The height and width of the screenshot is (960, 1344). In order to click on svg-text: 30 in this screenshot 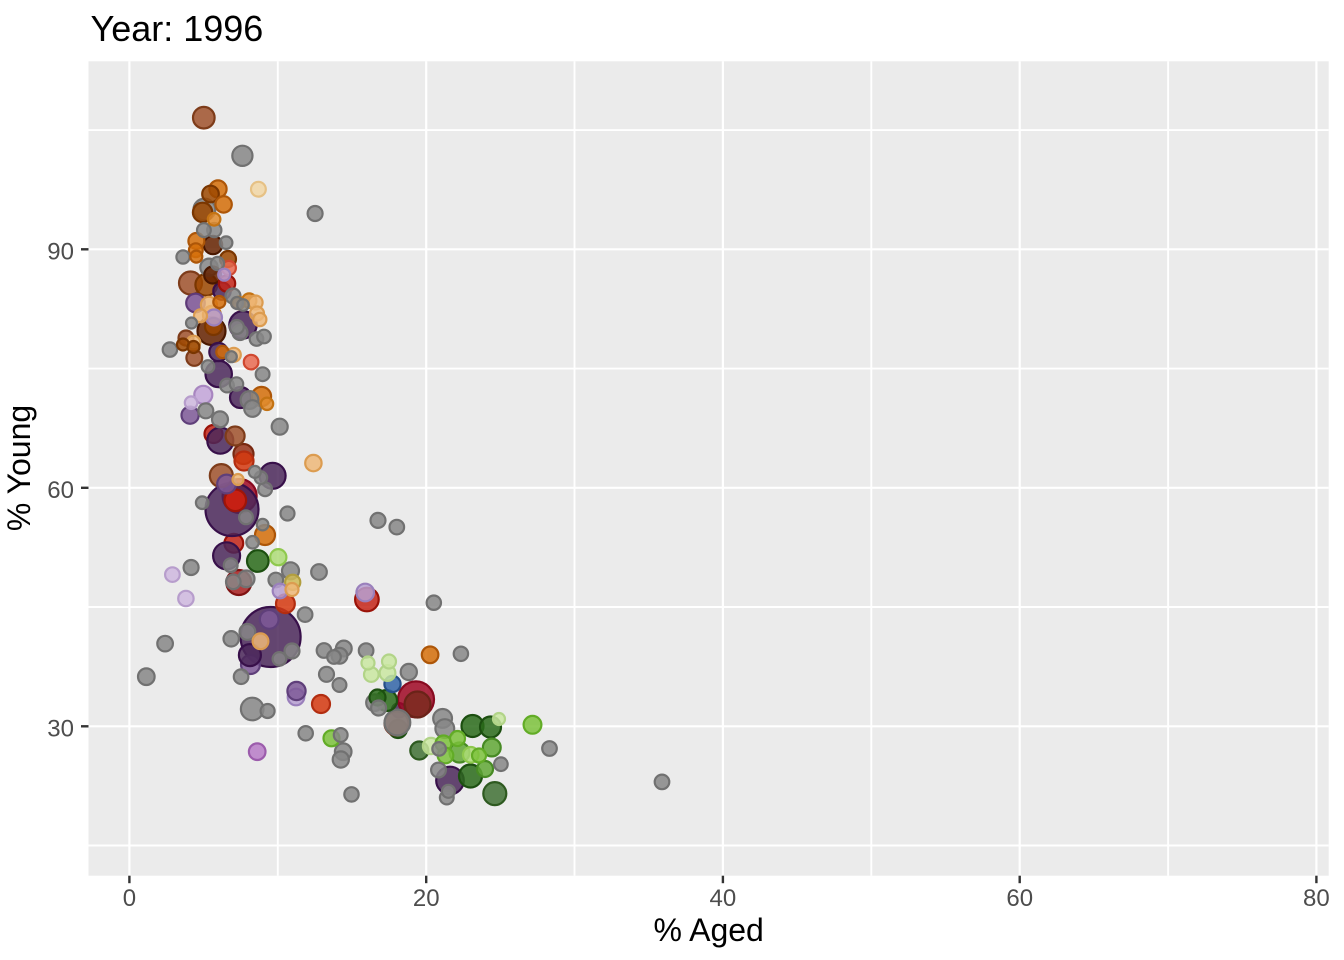, I will do `click(60, 728)`.